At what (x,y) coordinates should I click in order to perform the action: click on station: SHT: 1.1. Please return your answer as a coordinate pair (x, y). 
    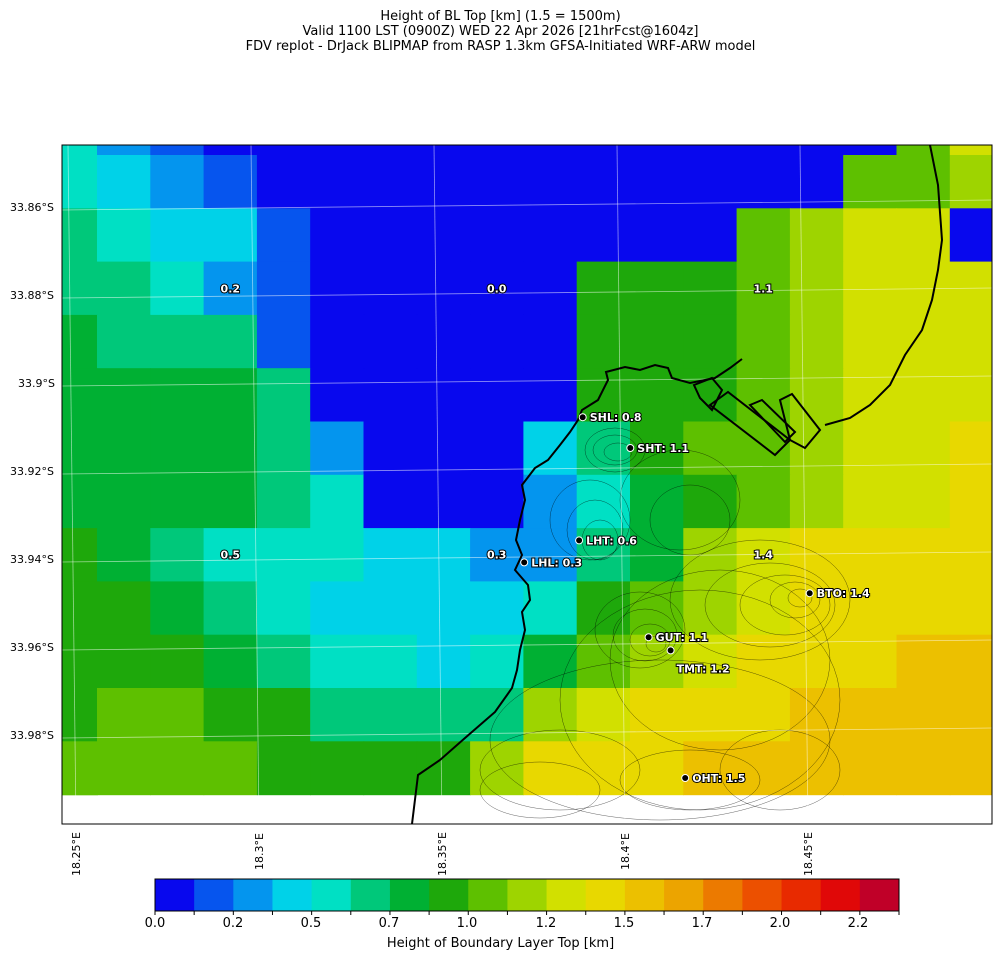
    Looking at the image, I should click on (658, 448).